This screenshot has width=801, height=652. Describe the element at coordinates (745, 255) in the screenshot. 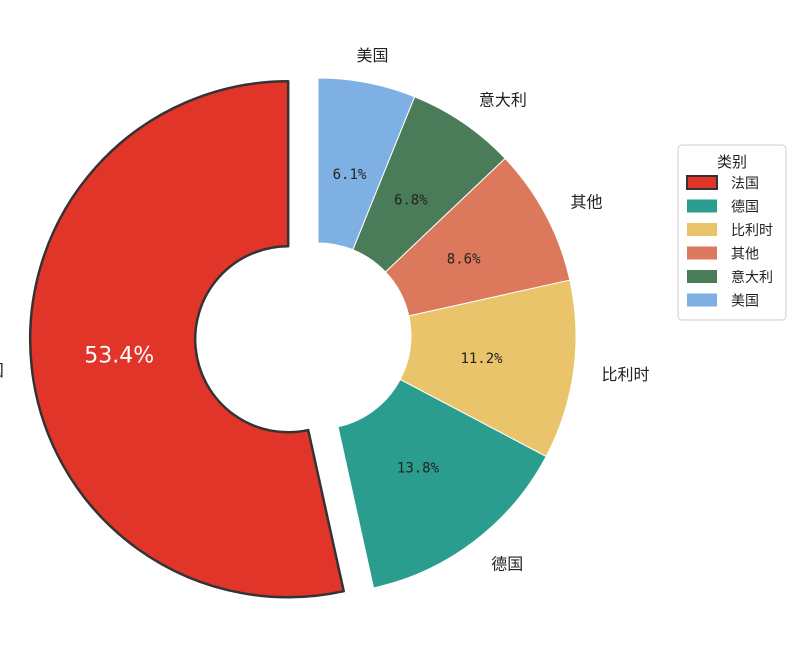

I see `legend-label-3: 其他` at that location.